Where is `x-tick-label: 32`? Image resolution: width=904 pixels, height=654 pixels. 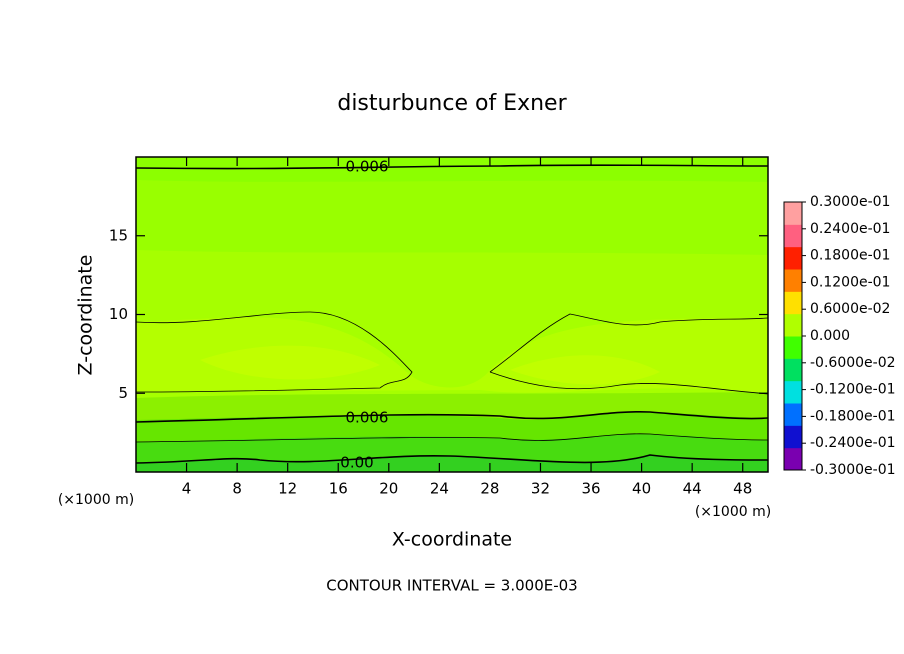
x-tick-label: 32 is located at coordinates (540, 489).